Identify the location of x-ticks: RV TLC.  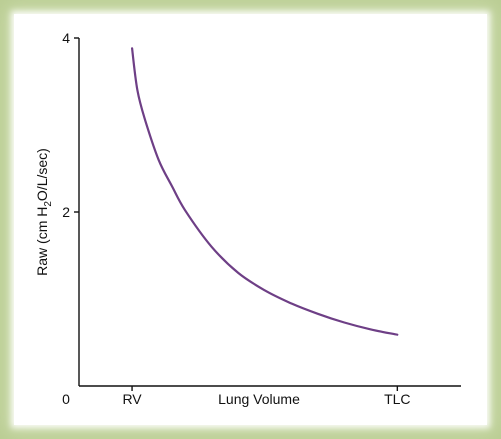
(266, 396).